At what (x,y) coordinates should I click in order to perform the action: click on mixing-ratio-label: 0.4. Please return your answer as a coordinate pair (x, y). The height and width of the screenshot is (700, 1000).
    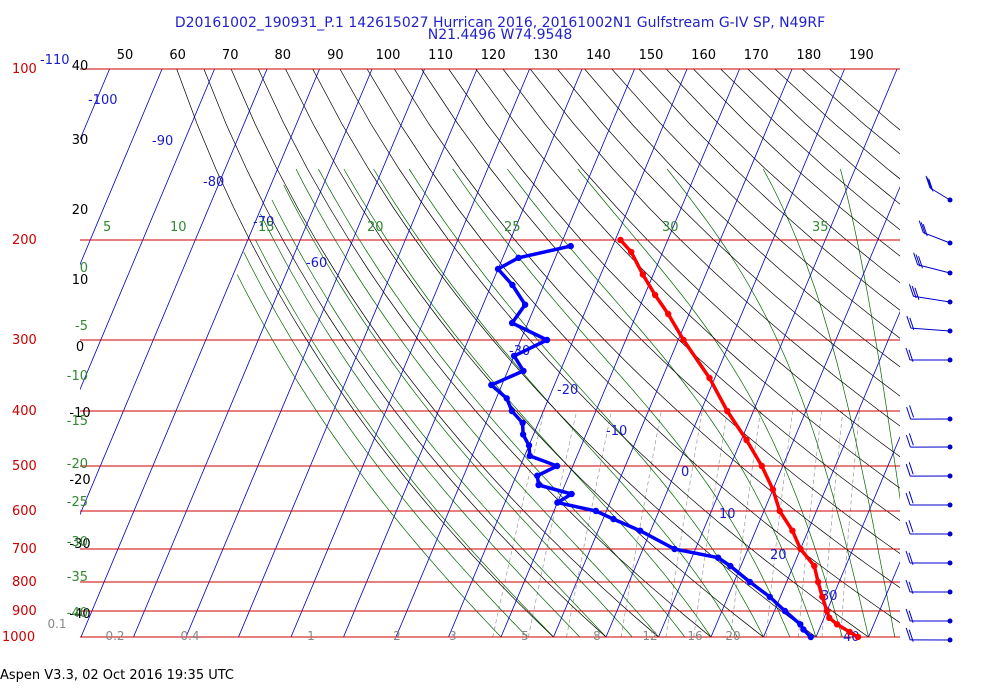
    Looking at the image, I should click on (189, 636).